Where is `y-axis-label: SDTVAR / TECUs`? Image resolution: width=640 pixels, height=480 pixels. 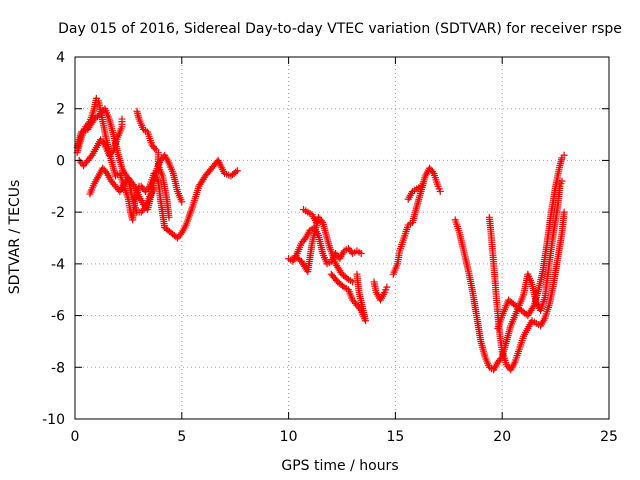
y-axis-label: SDTVAR / TECUs is located at coordinates (15, 237).